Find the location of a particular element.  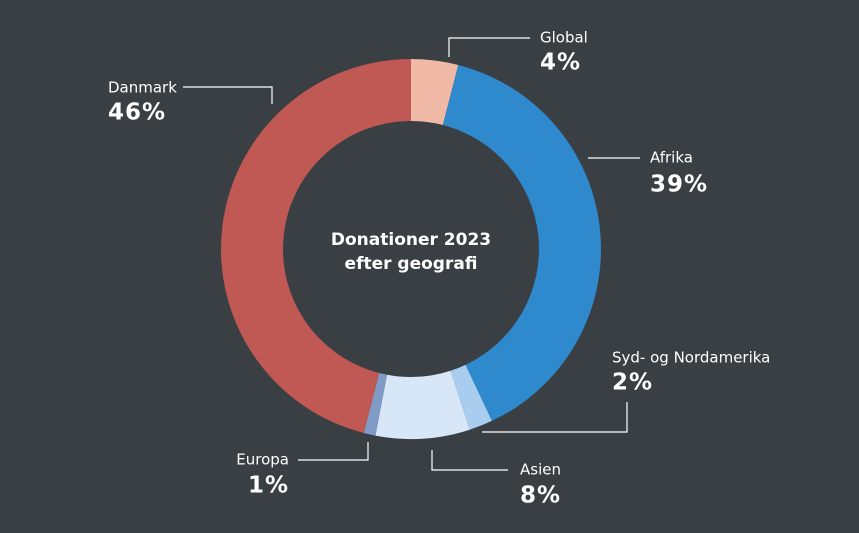

data-label: 1% is located at coordinates (268, 486).